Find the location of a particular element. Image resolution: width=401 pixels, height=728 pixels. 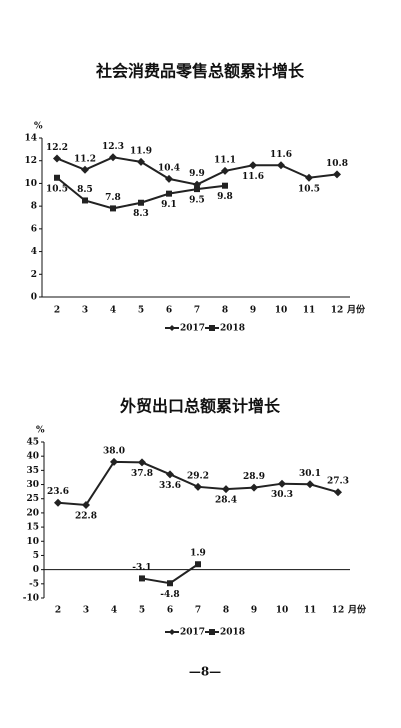

data-label: 23.6 is located at coordinates (58, 492).